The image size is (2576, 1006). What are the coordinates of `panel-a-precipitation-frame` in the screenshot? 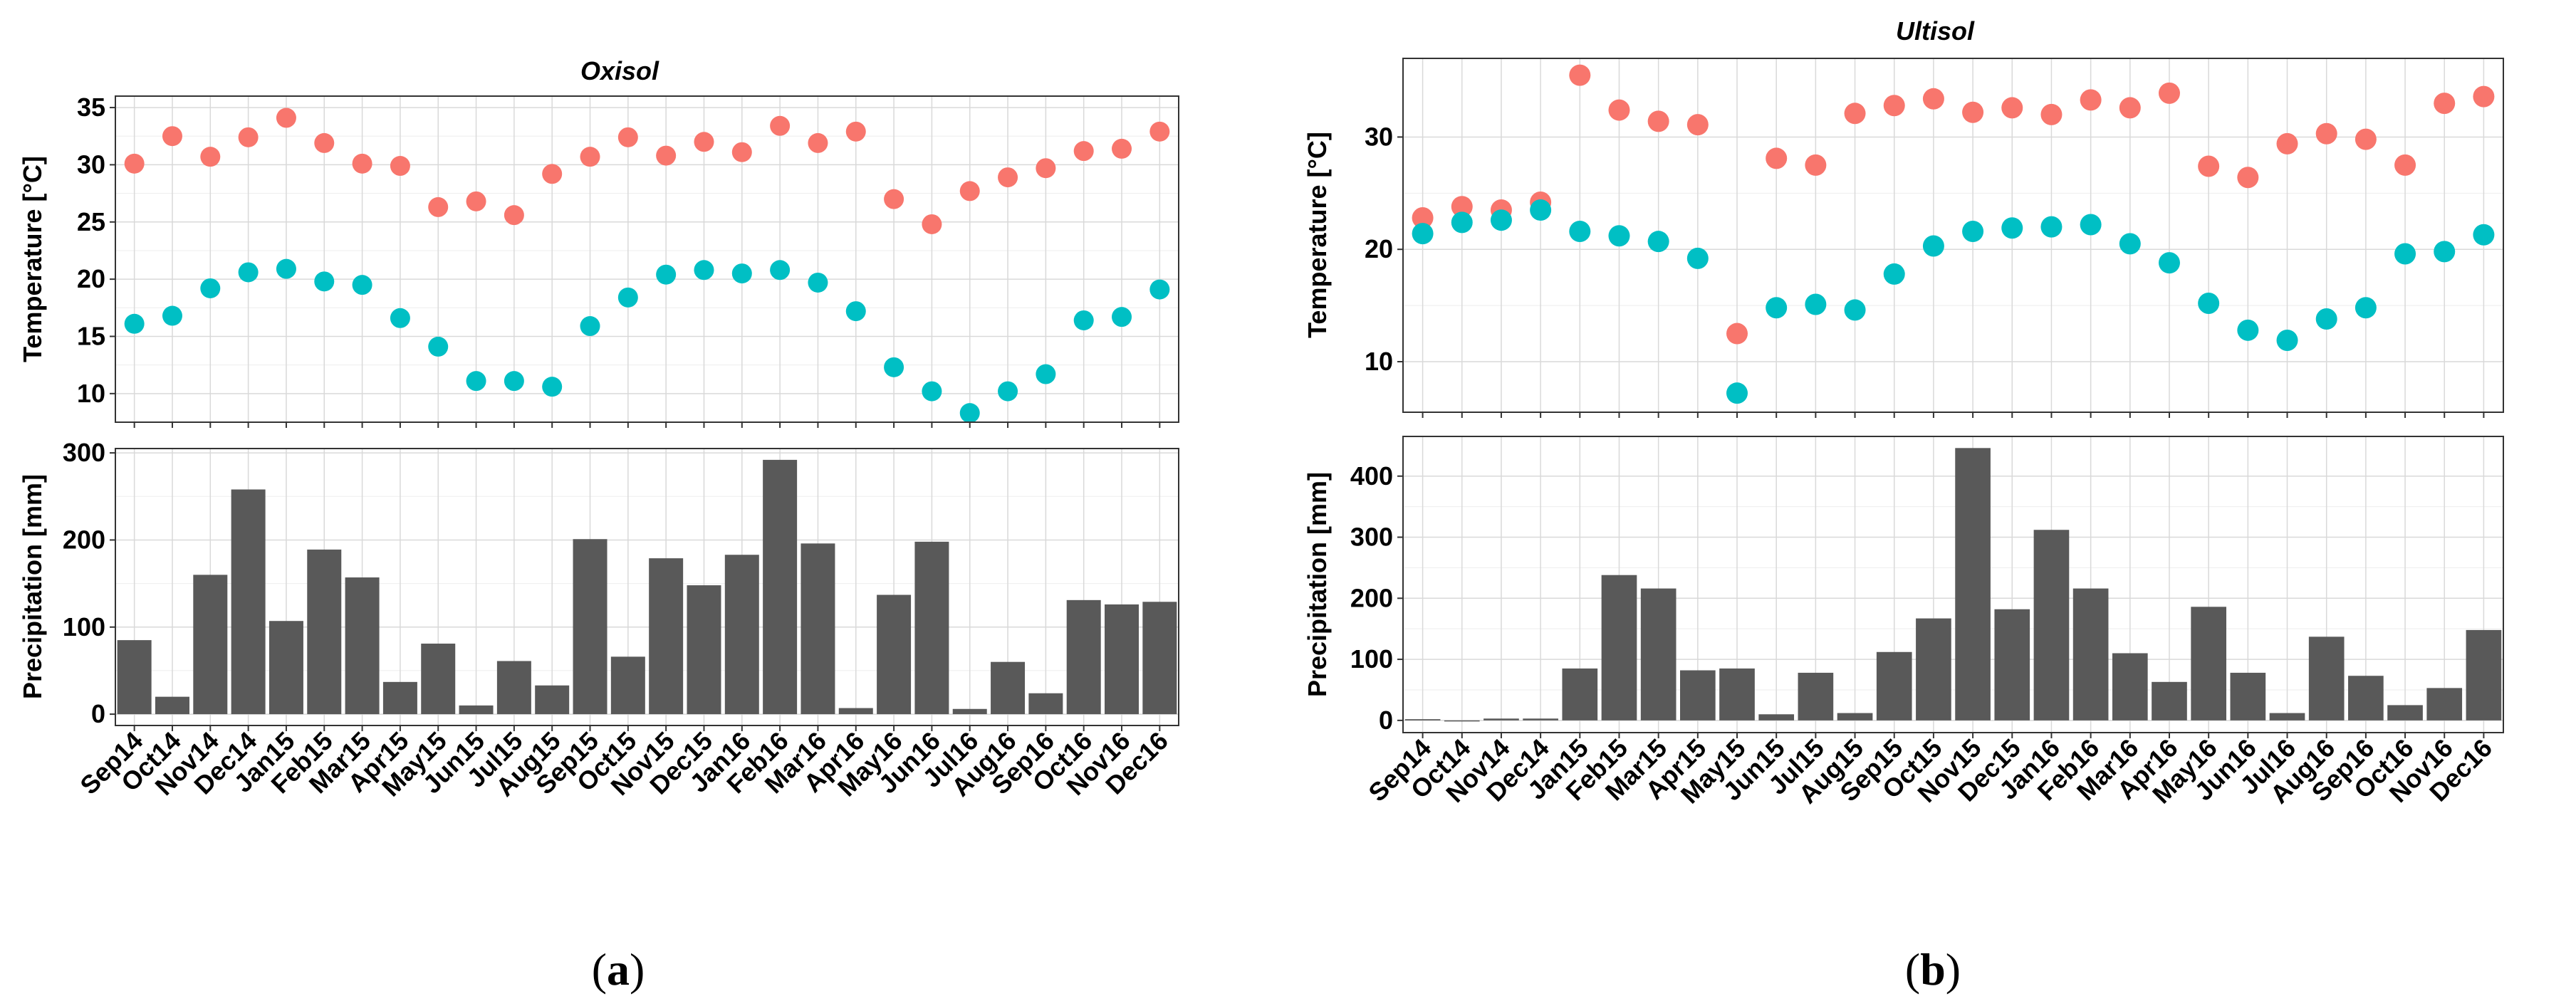 It's located at (647, 587).